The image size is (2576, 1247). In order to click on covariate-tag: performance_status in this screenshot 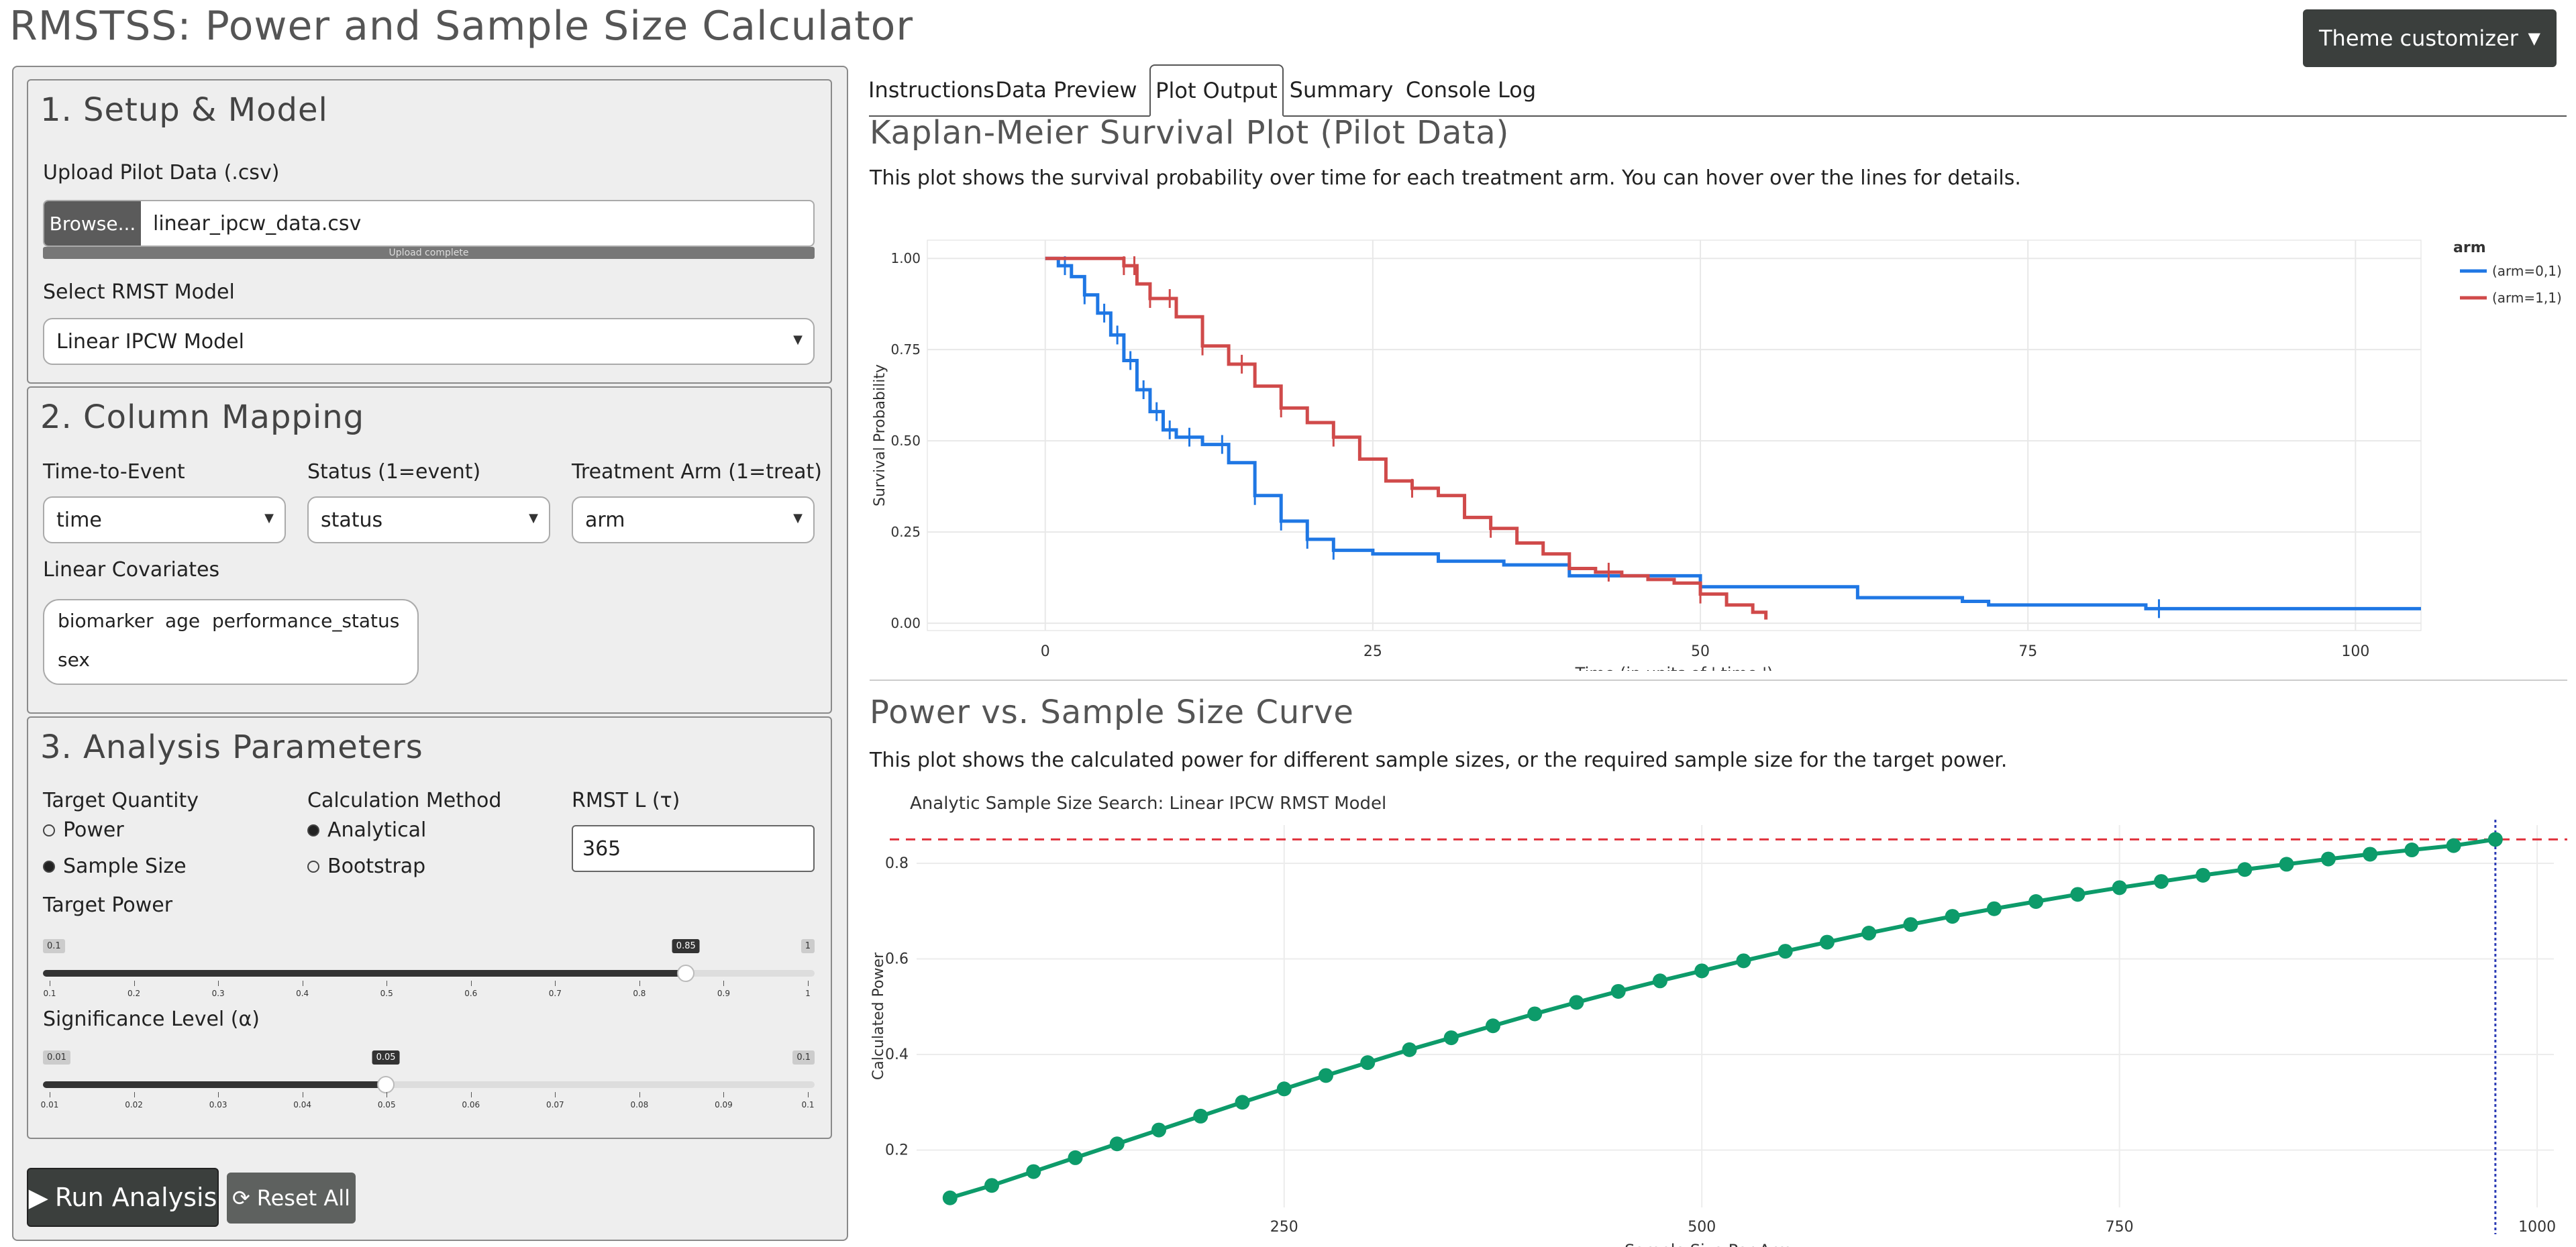, I will do `click(306, 621)`.